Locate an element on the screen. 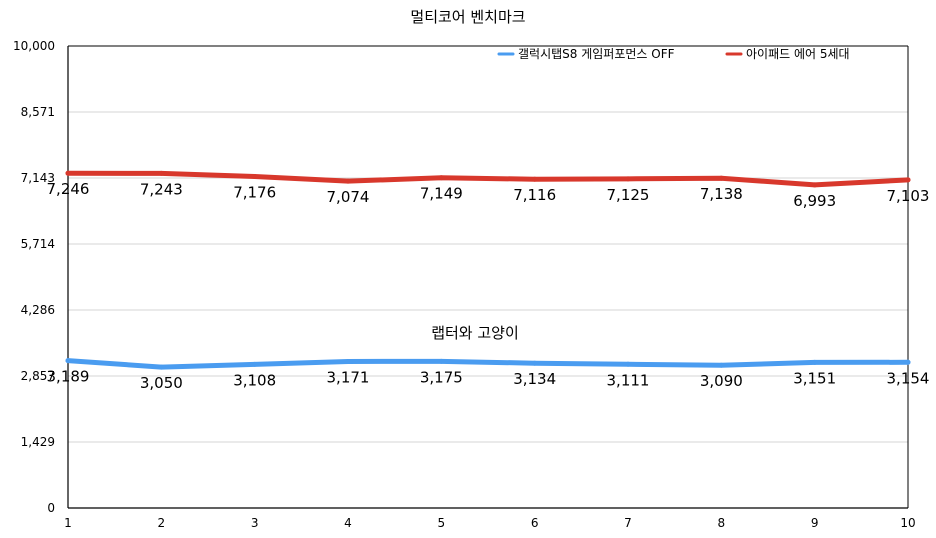 This screenshot has width=936, height=538. data-label: 7,138 is located at coordinates (721, 194).